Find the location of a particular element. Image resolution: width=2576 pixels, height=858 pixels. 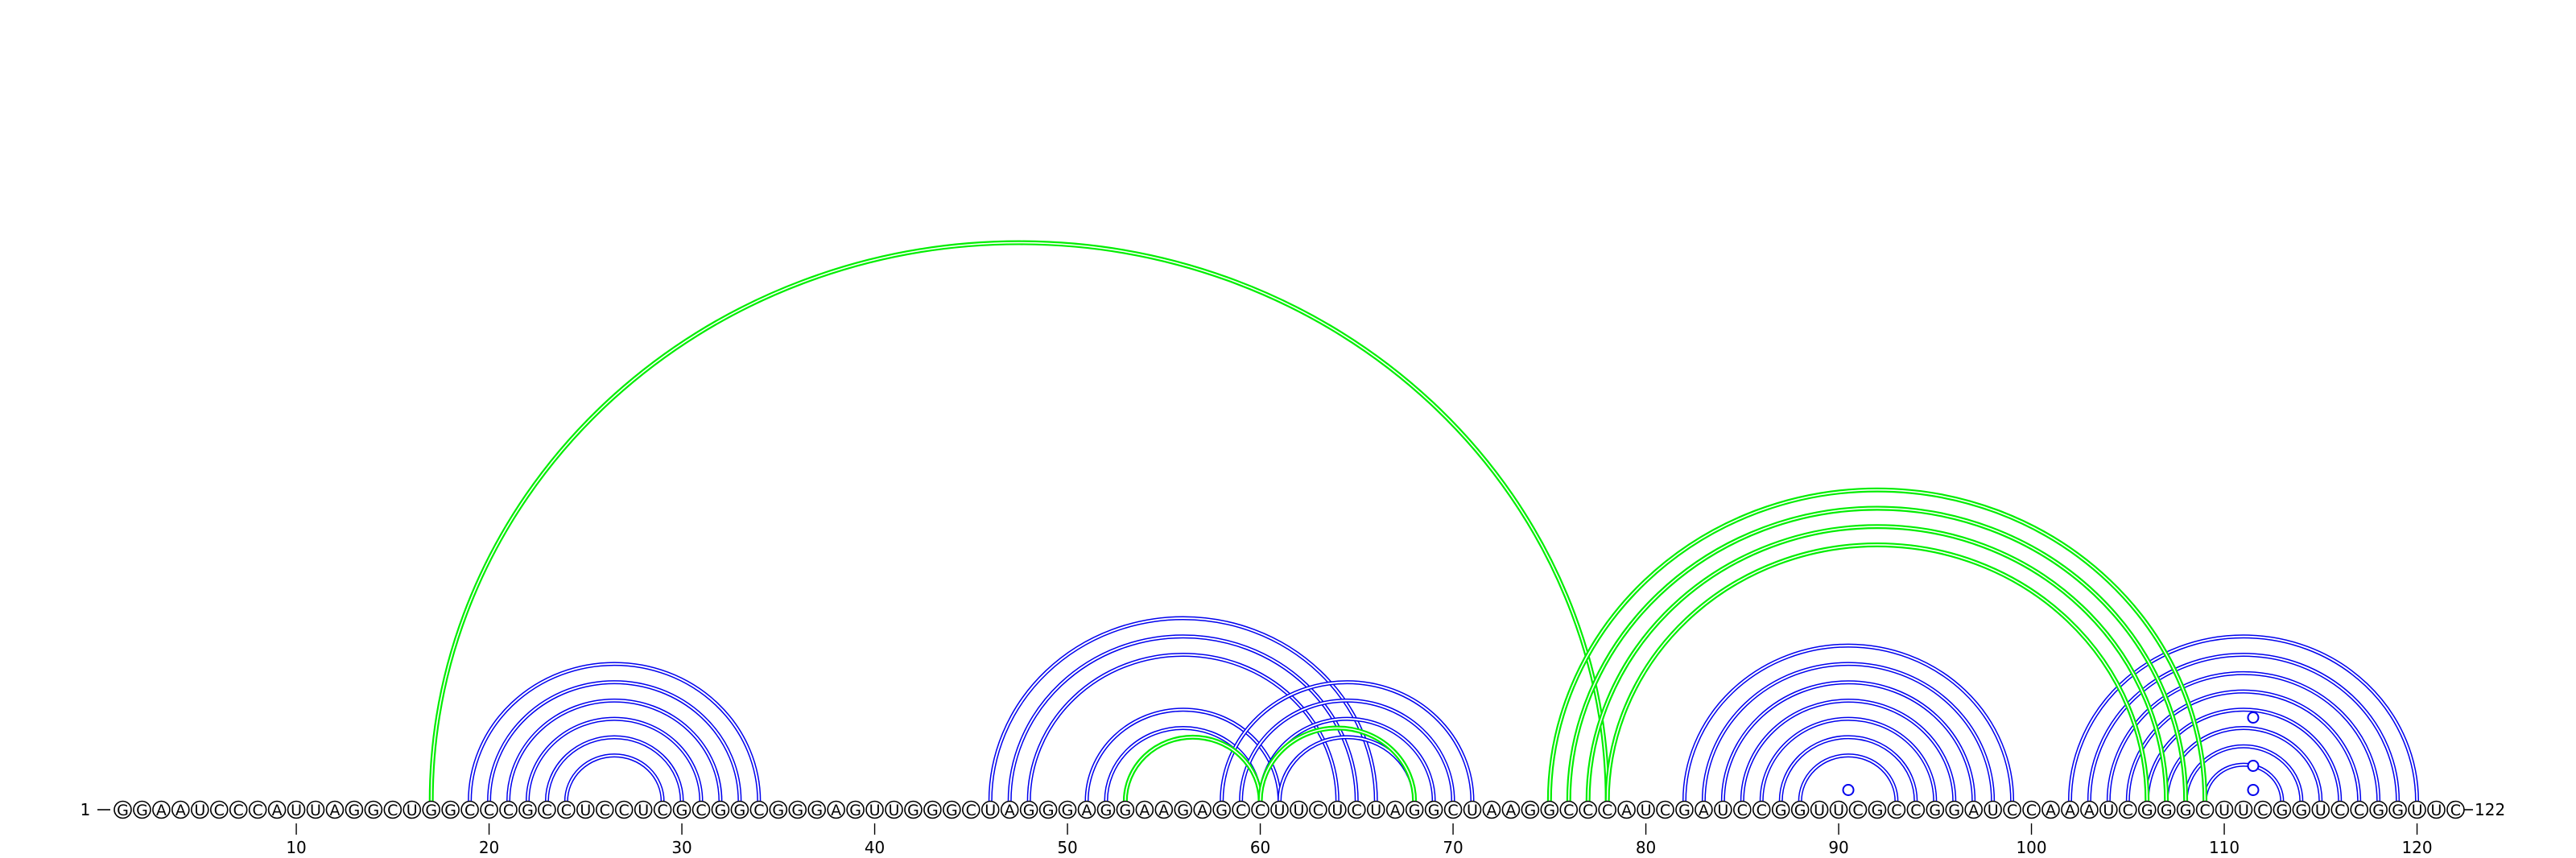

tick-label: 70 is located at coordinates (1453, 848).